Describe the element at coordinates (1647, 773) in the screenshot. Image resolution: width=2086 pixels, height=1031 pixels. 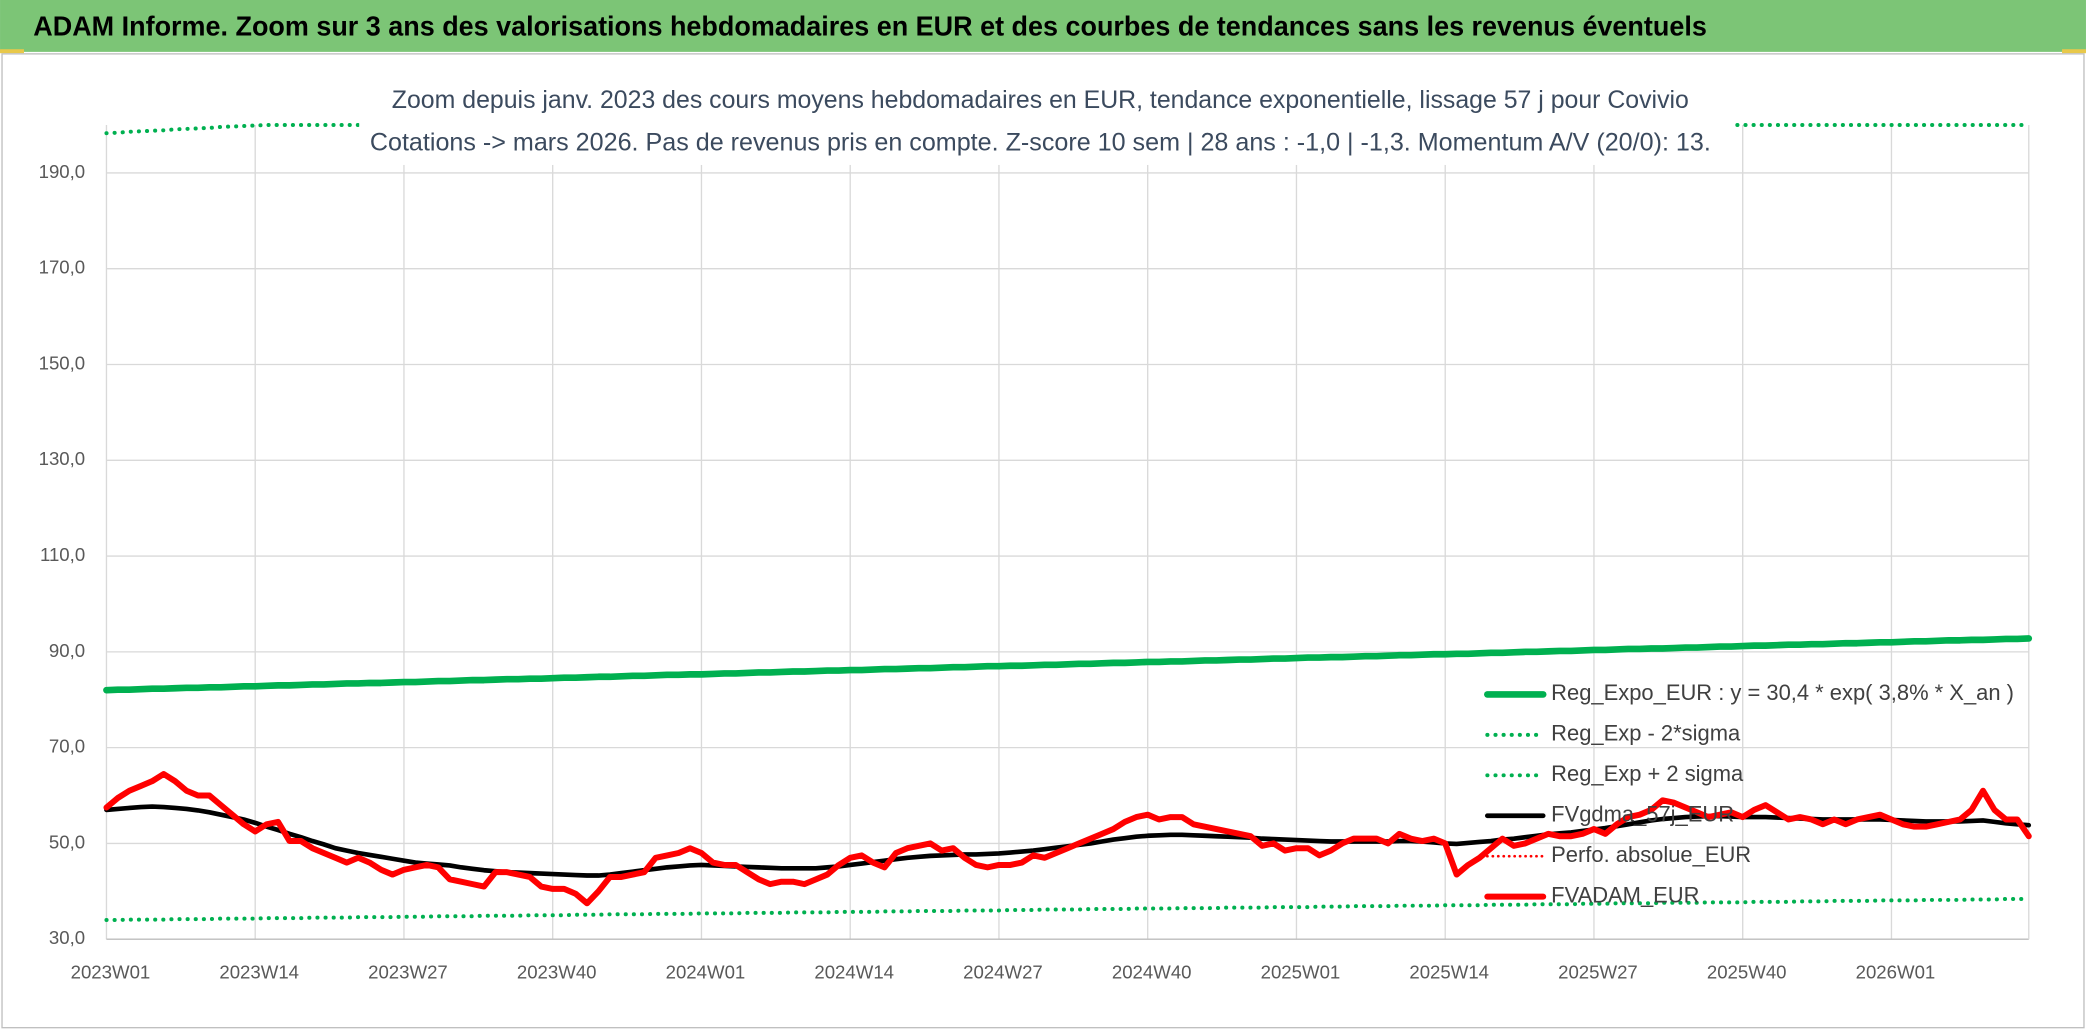
I see `legend-label: Reg_Exp + 2 sigma` at that location.